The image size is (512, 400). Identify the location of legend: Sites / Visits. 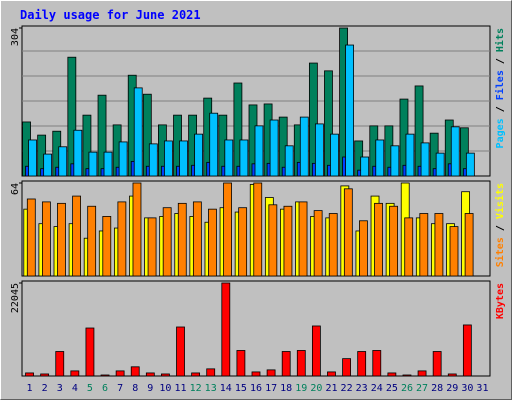
(500, 225).